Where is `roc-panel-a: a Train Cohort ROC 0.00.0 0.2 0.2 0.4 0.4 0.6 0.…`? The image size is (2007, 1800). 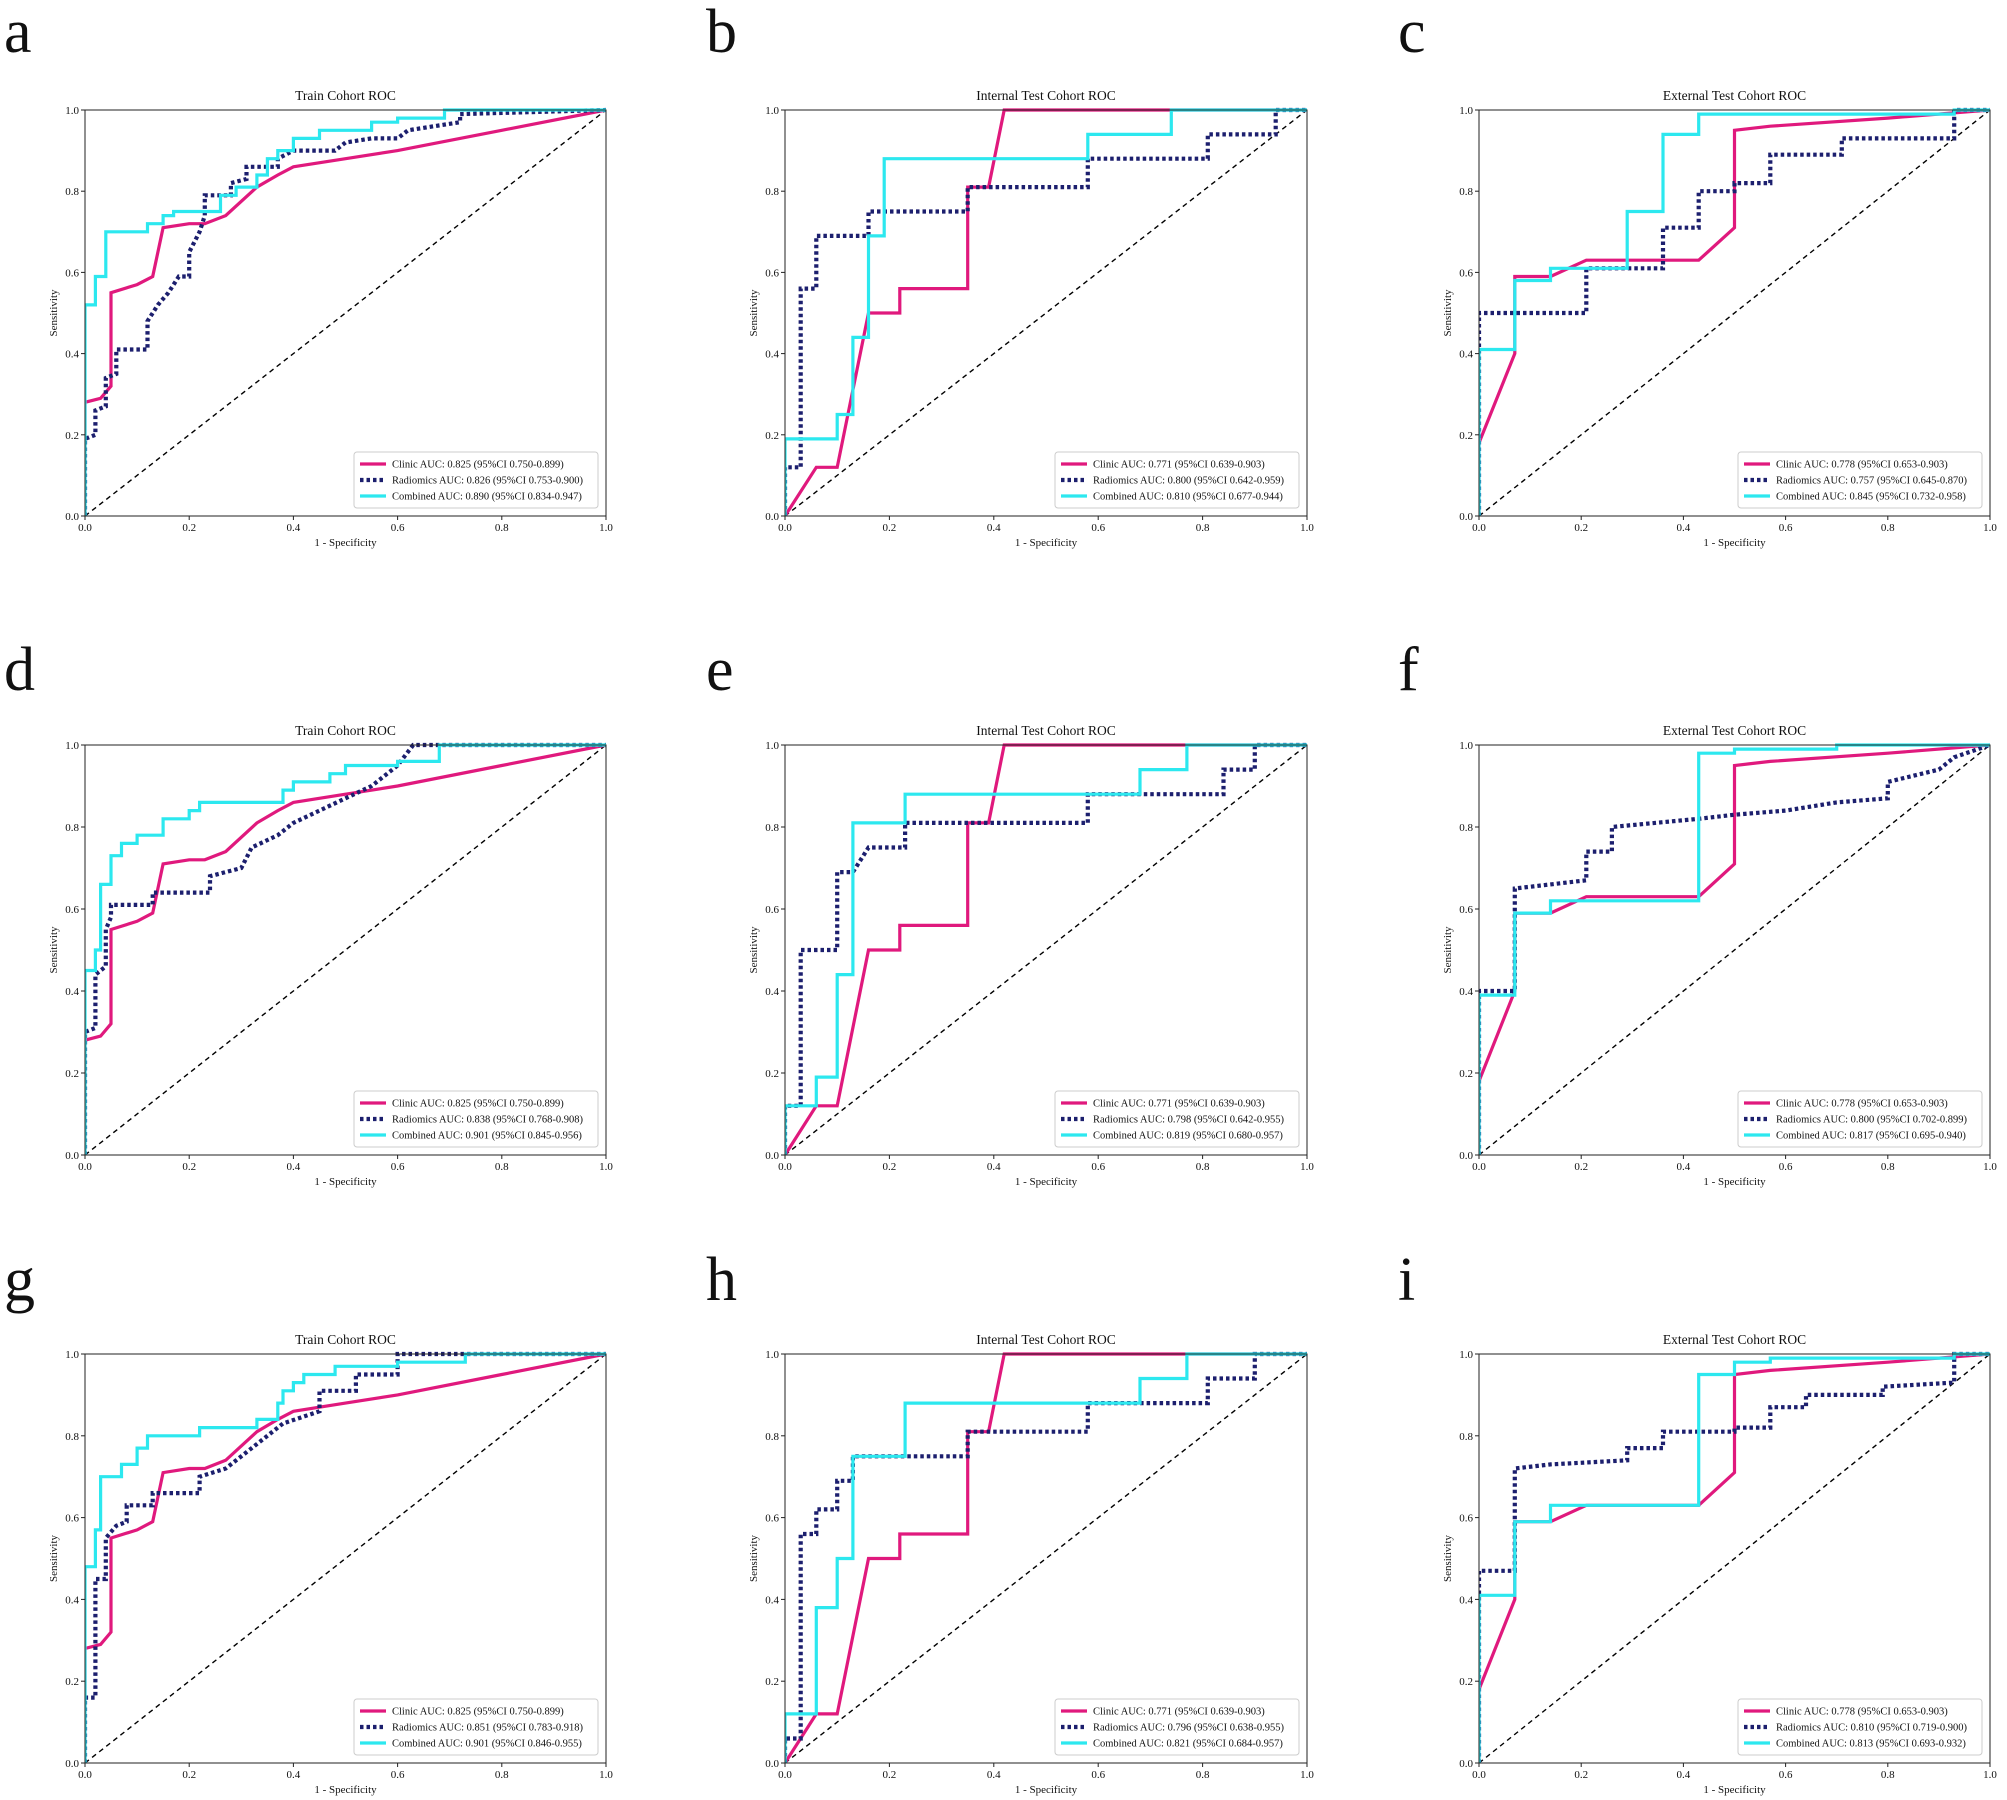
roc-panel-a: a Train Cohort ROC 0.00.0 0.2 0.2 0.4 0.4 0.6 0.… is located at coordinates (308, 274).